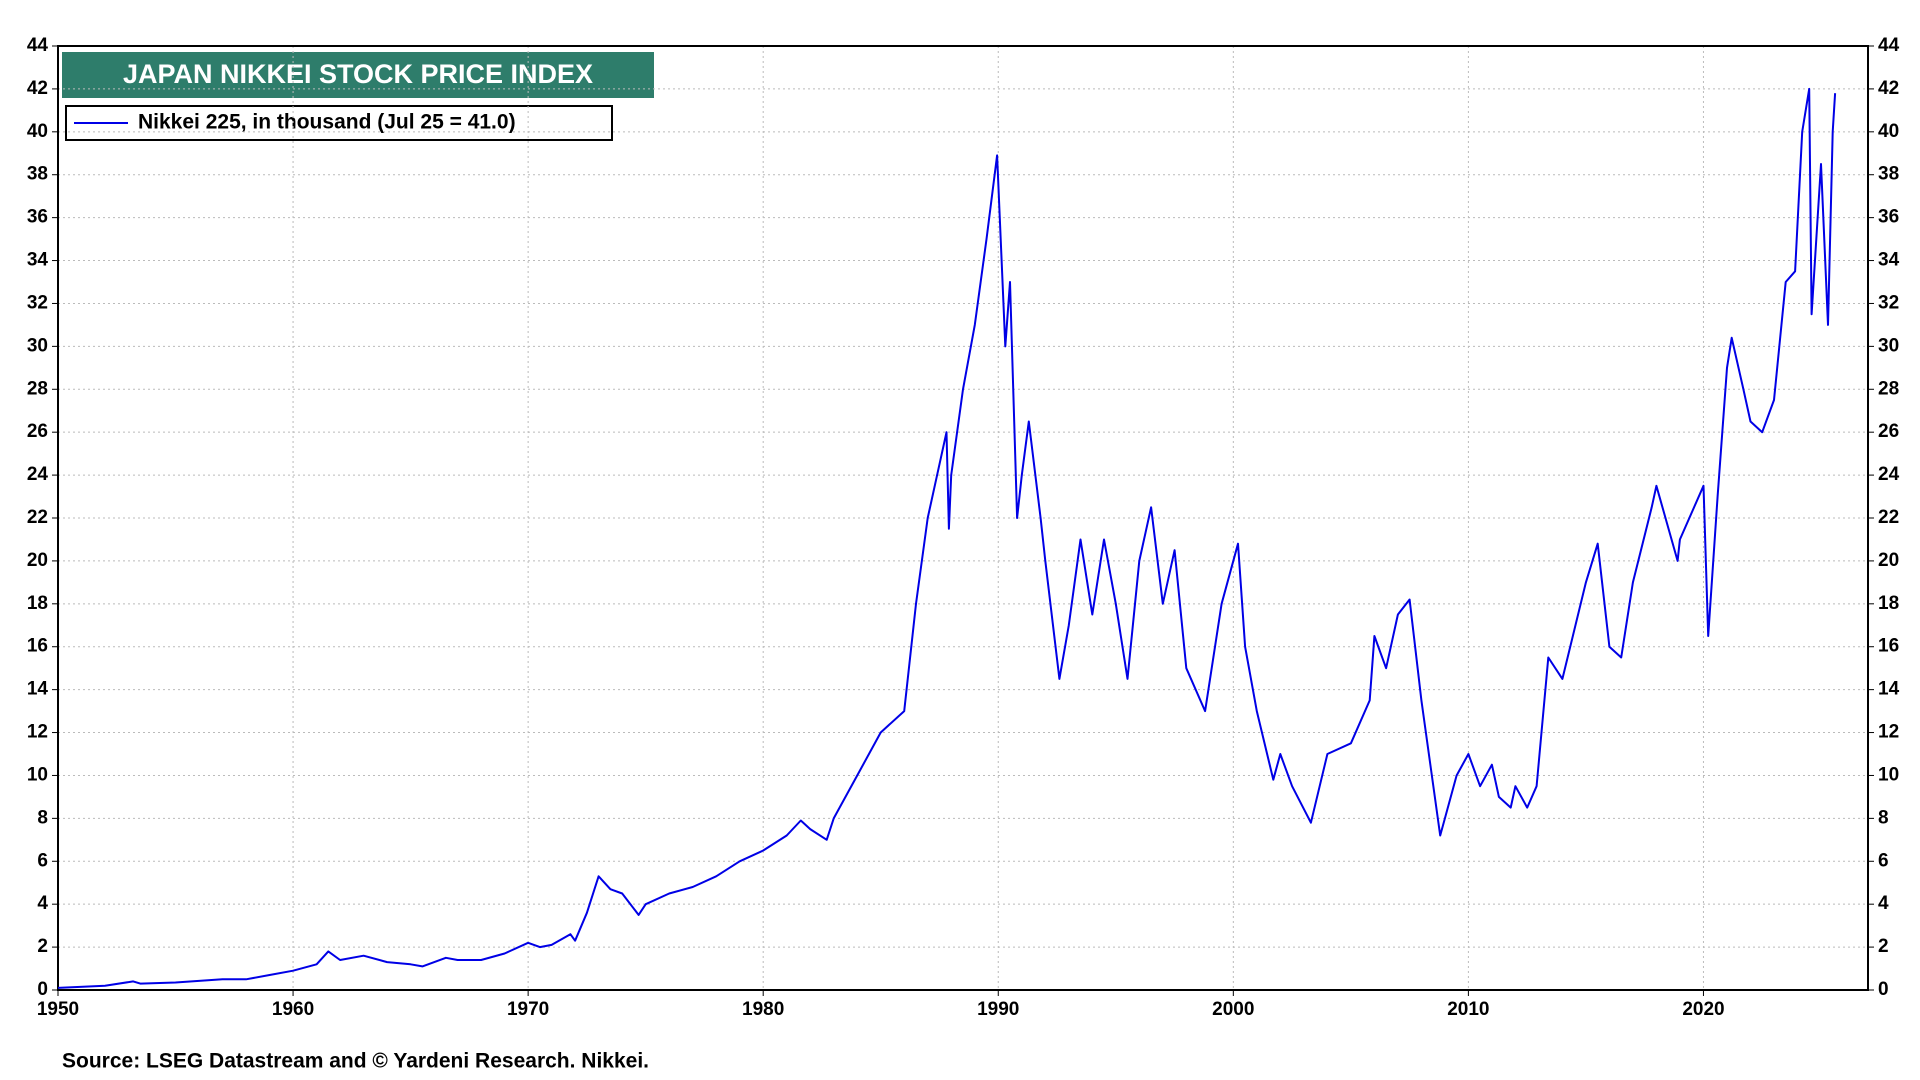 This screenshot has width=1920, height=1080. I want to click on y2-tick-label: 38, so click(1888, 174).